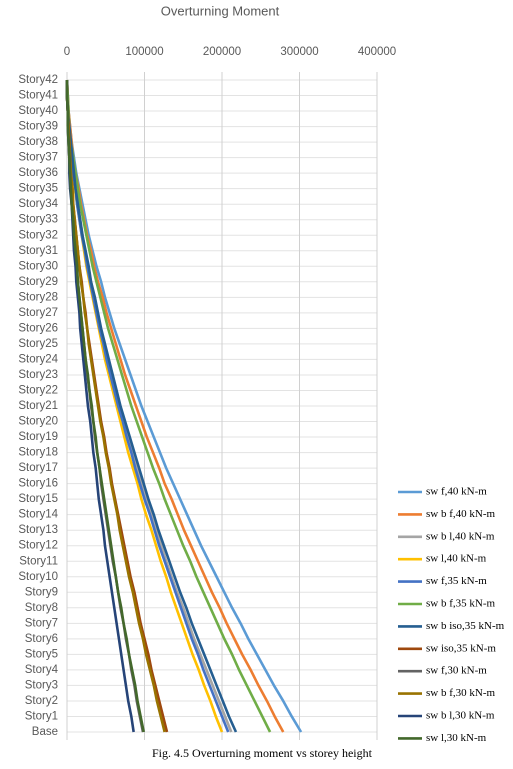  I want to click on y-tick-label: Base, so click(45, 732).